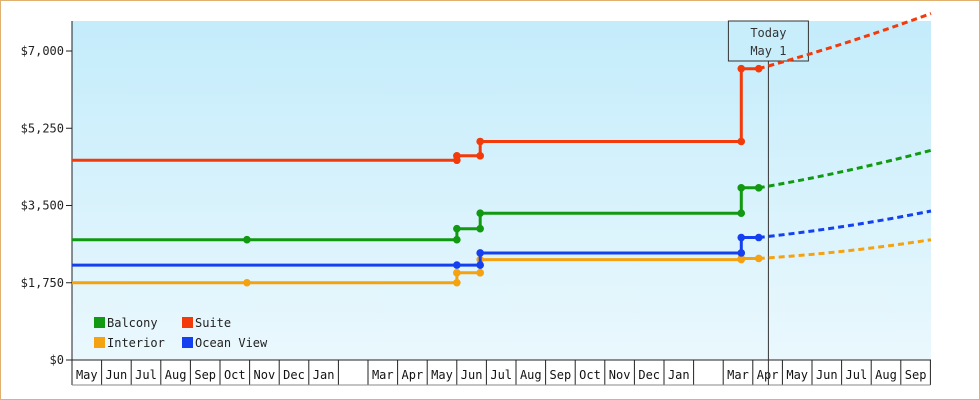 The image size is (980, 400). Describe the element at coordinates (231, 343) in the screenshot. I see `legend-label: Ocean View` at that location.